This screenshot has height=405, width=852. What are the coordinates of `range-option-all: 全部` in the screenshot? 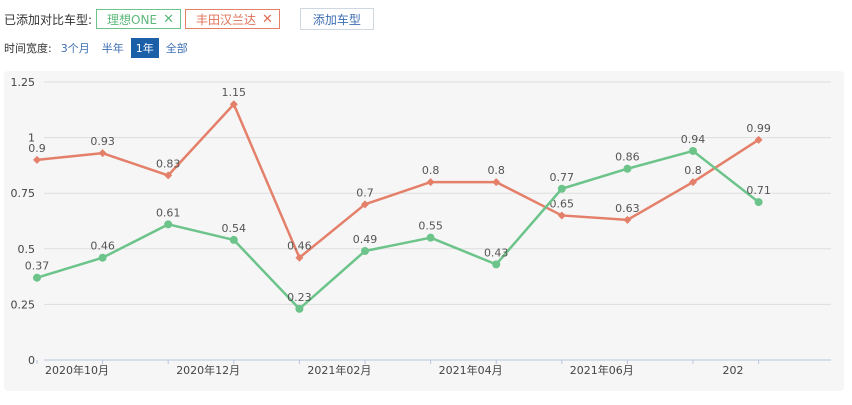 It's located at (176, 48).